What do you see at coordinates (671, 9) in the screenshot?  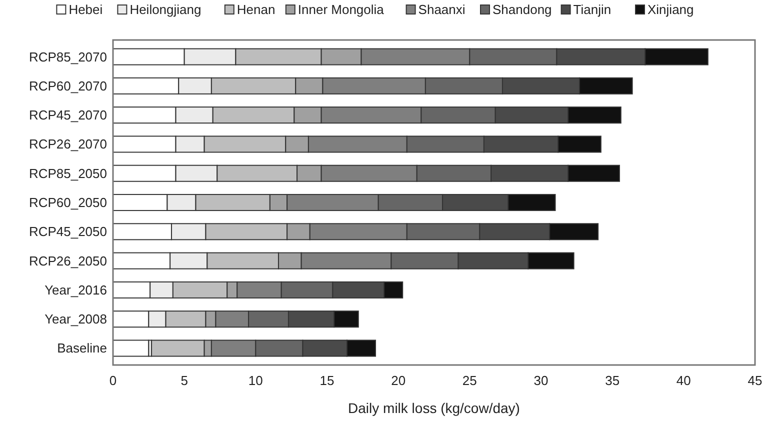 I see `legend-label: Xinjiang` at bounding box center [671, 9].